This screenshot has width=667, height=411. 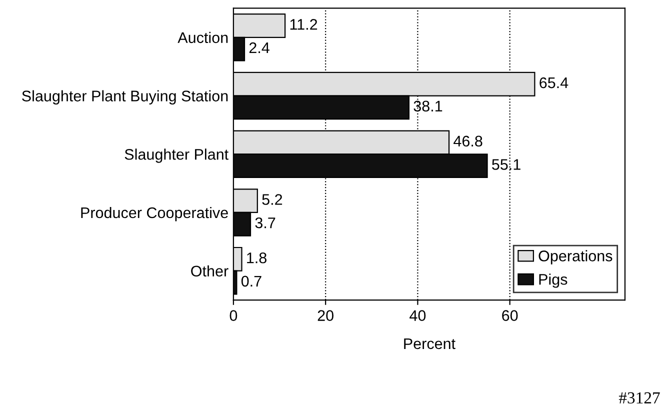 What do you see at coordinates (304, 24) in the screenshot?
I see `data-label: 11.2` at bounding box center [304, 24].